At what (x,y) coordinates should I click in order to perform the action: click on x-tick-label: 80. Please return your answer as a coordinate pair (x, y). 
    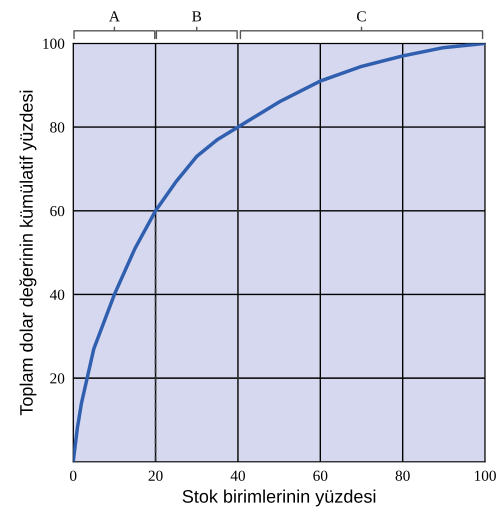
    Looking at the image, I should click on (403, 475).